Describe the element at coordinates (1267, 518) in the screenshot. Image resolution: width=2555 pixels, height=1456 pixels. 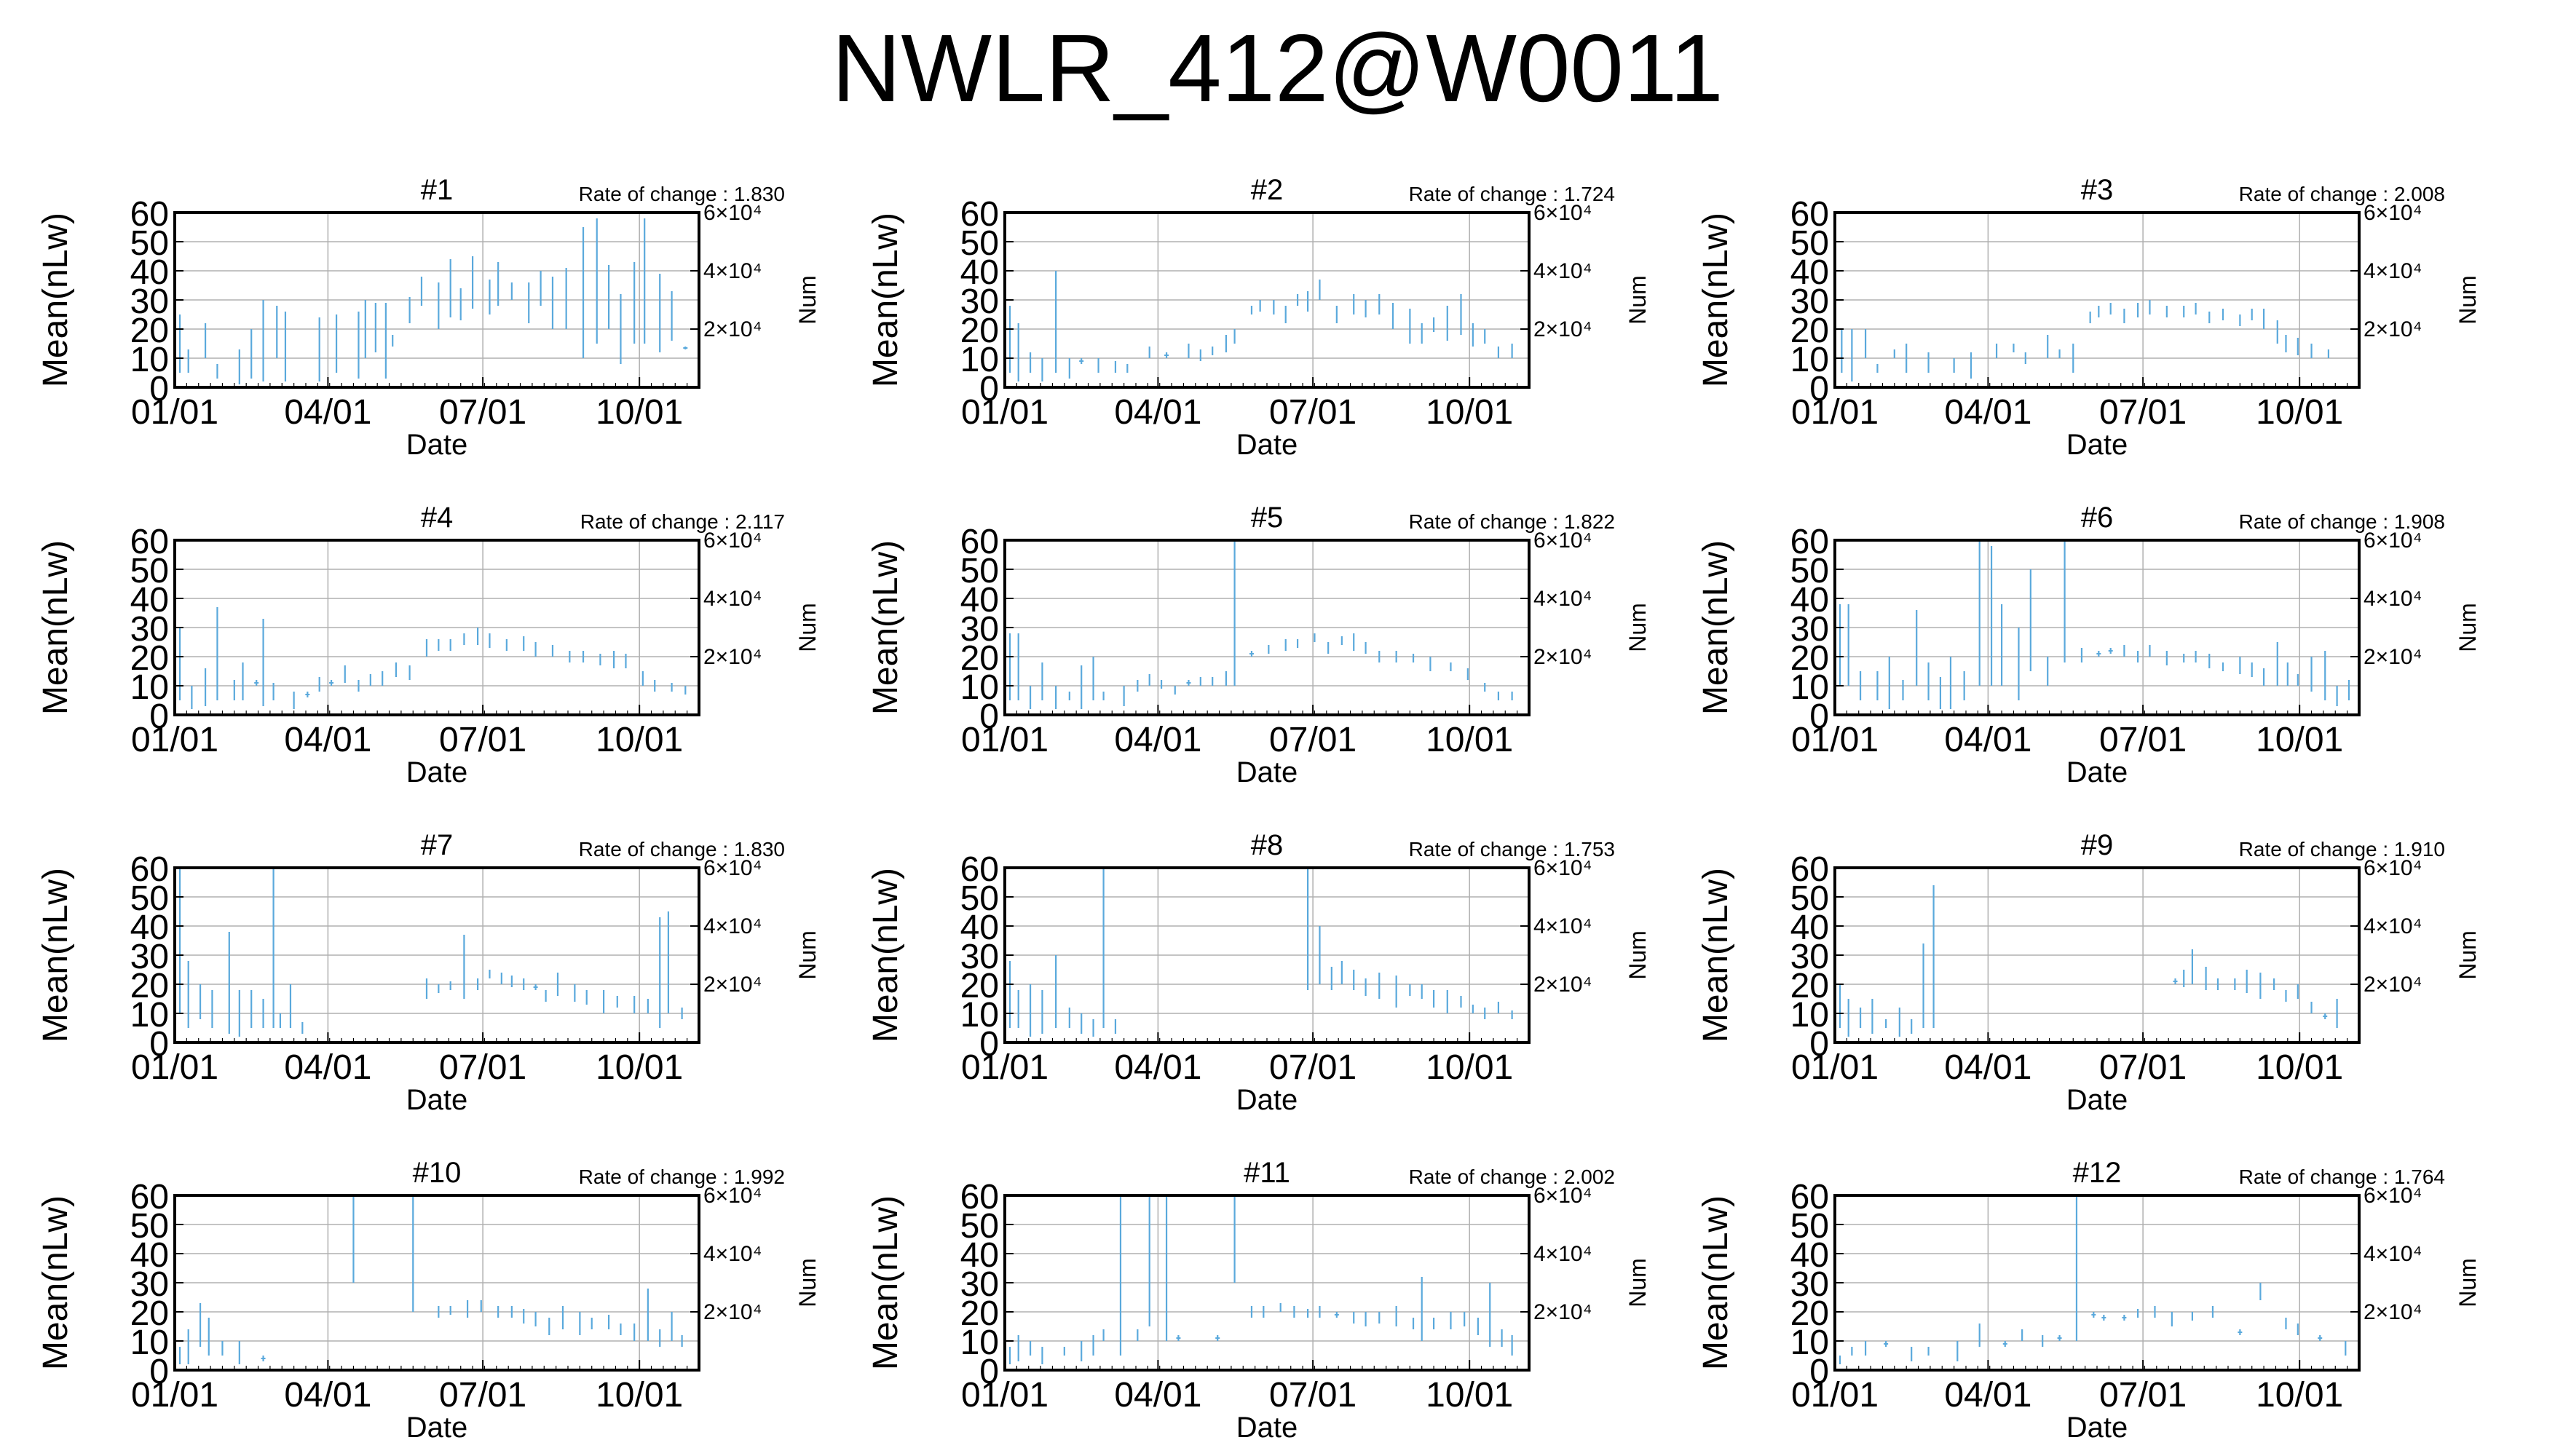
I see `panel-title: #5` at that location.